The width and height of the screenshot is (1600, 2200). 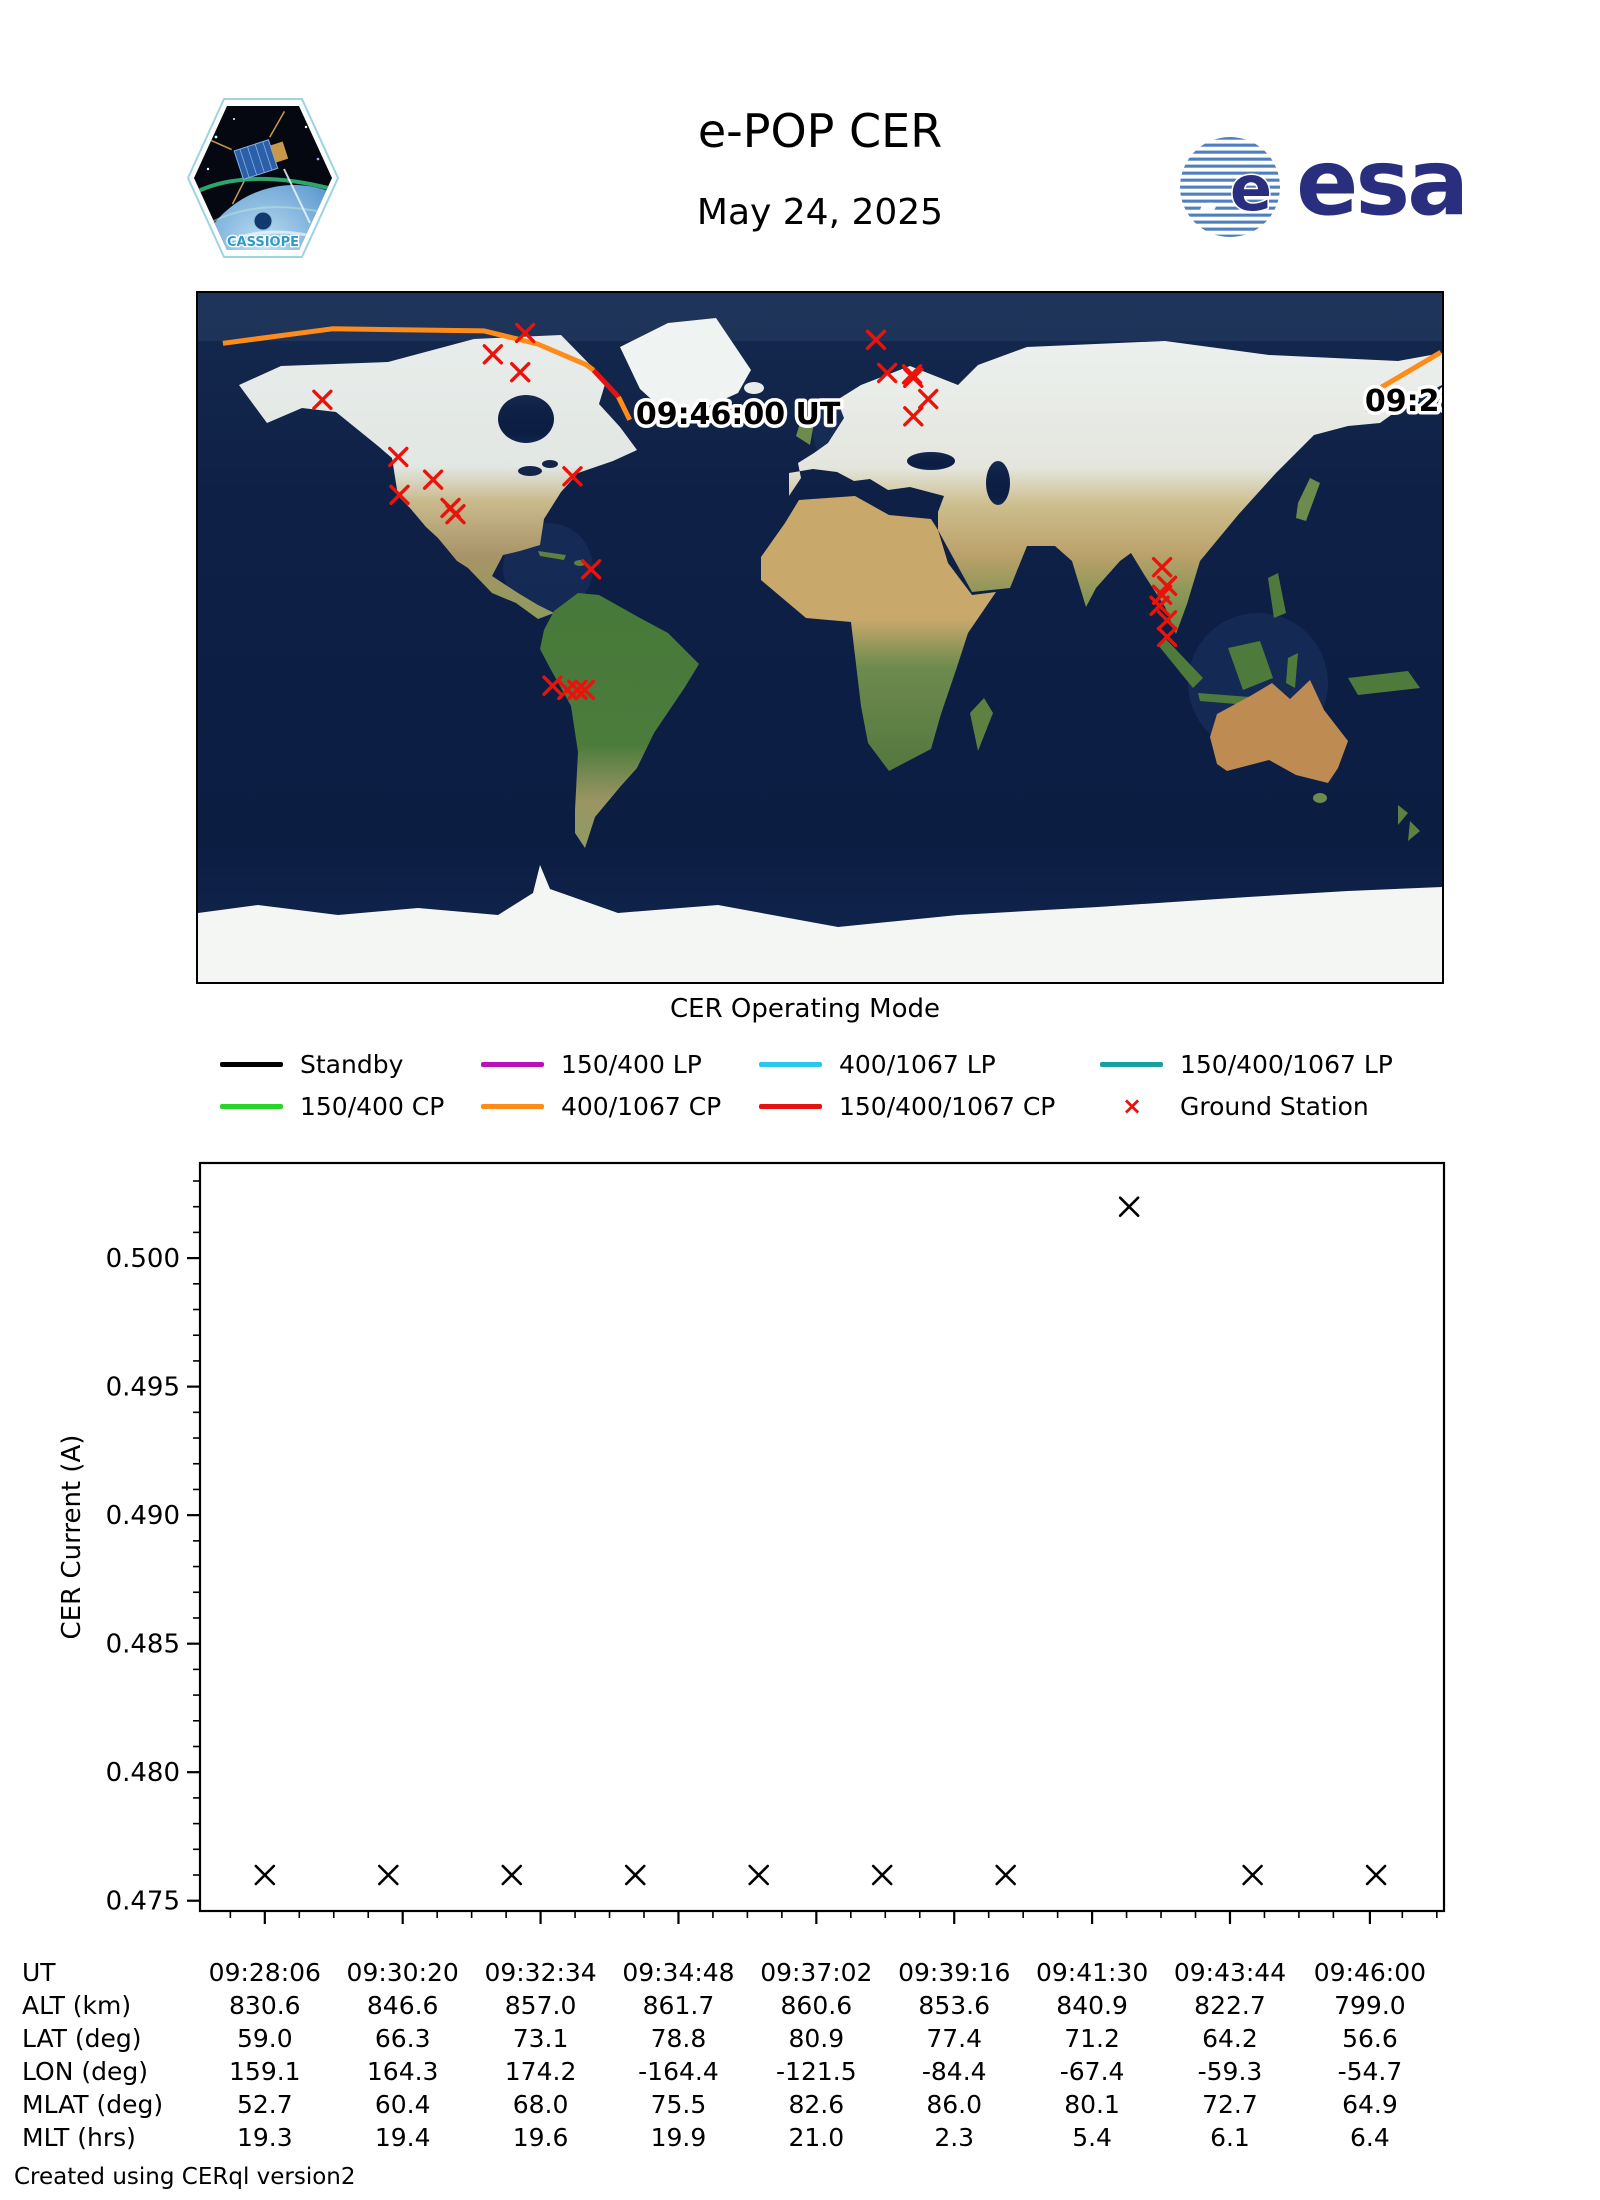 I want to click on table-cell: 19.4, so click(x=402, y=2137).